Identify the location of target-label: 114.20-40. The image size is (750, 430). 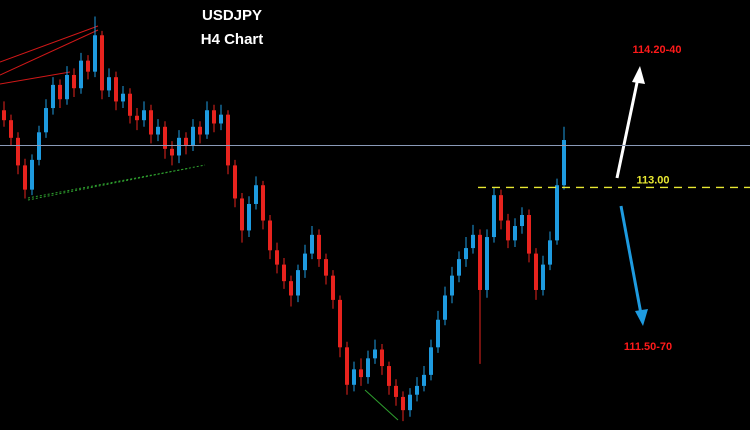
(657, 50).